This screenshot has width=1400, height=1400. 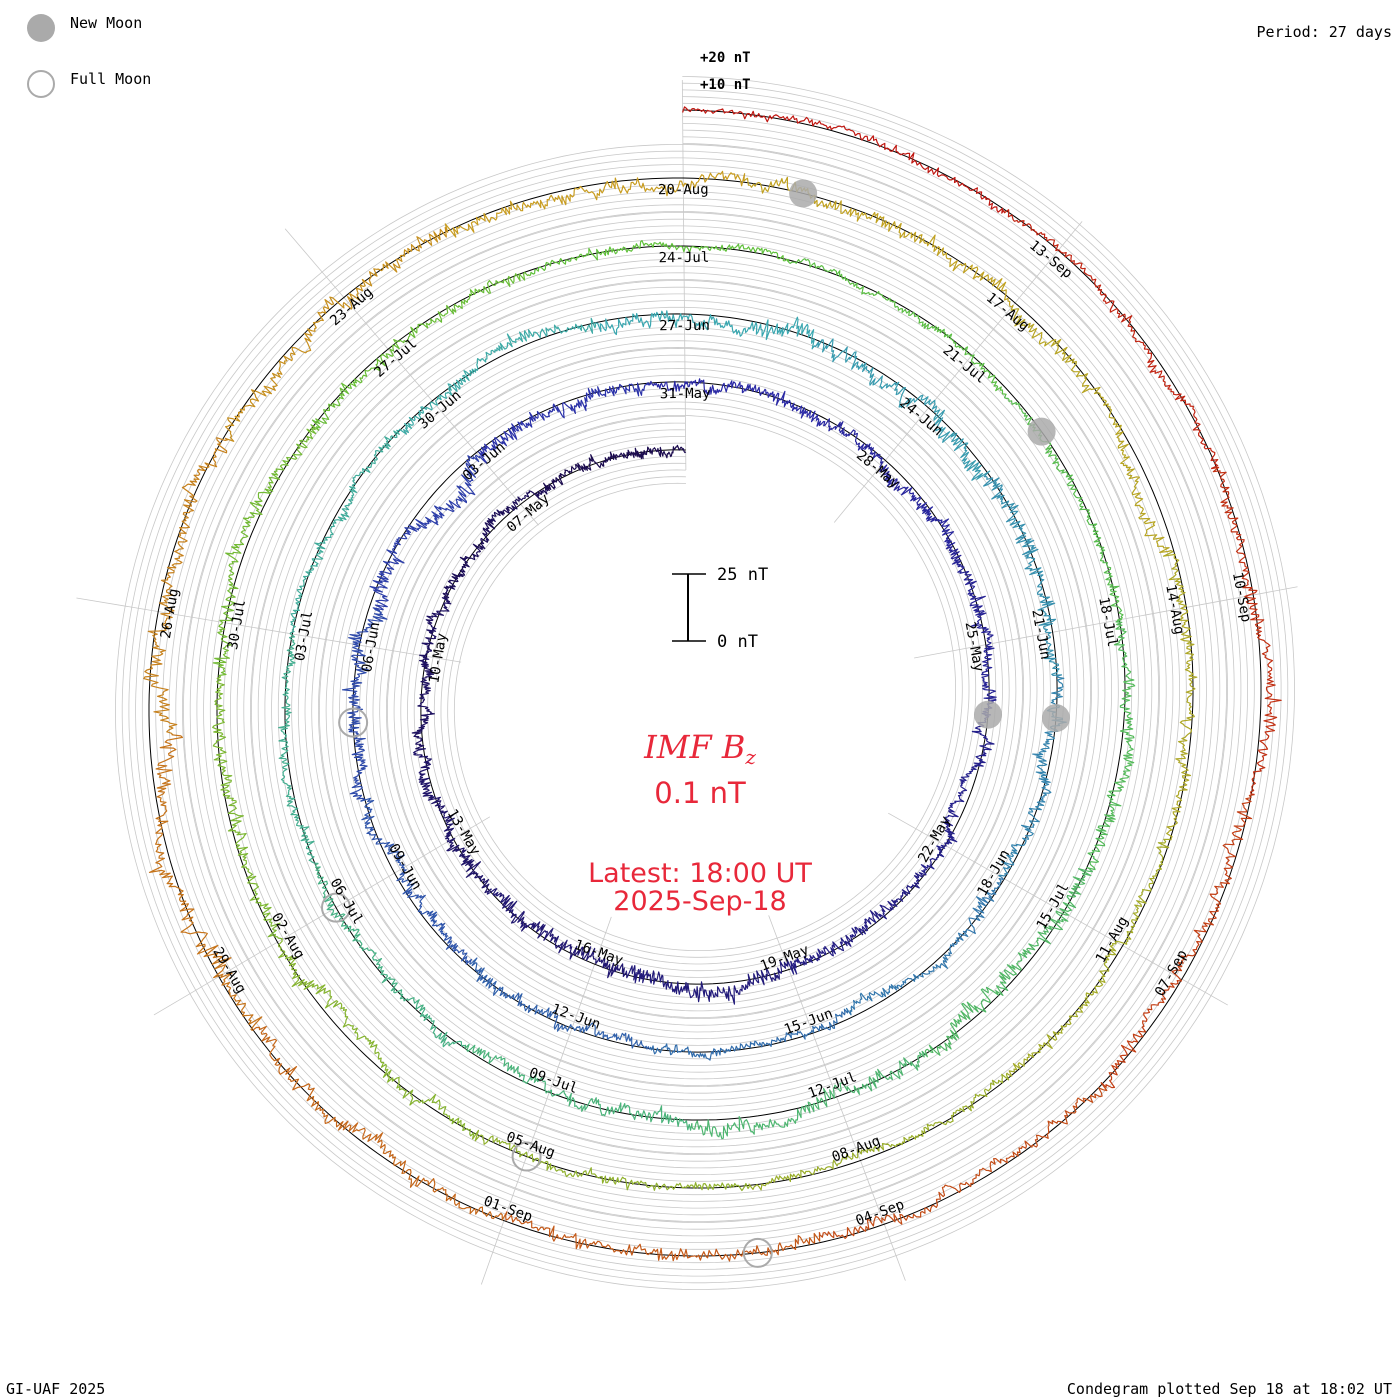 What do you see at coordinates (700, 793) in the screenshot?
I see `current-value: 0.1 nT` at bounding box center [700, 793].